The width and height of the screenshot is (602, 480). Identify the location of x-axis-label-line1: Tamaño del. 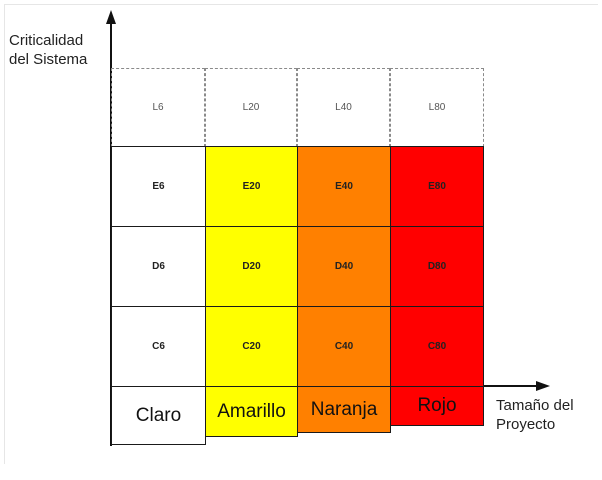
(535, 405).